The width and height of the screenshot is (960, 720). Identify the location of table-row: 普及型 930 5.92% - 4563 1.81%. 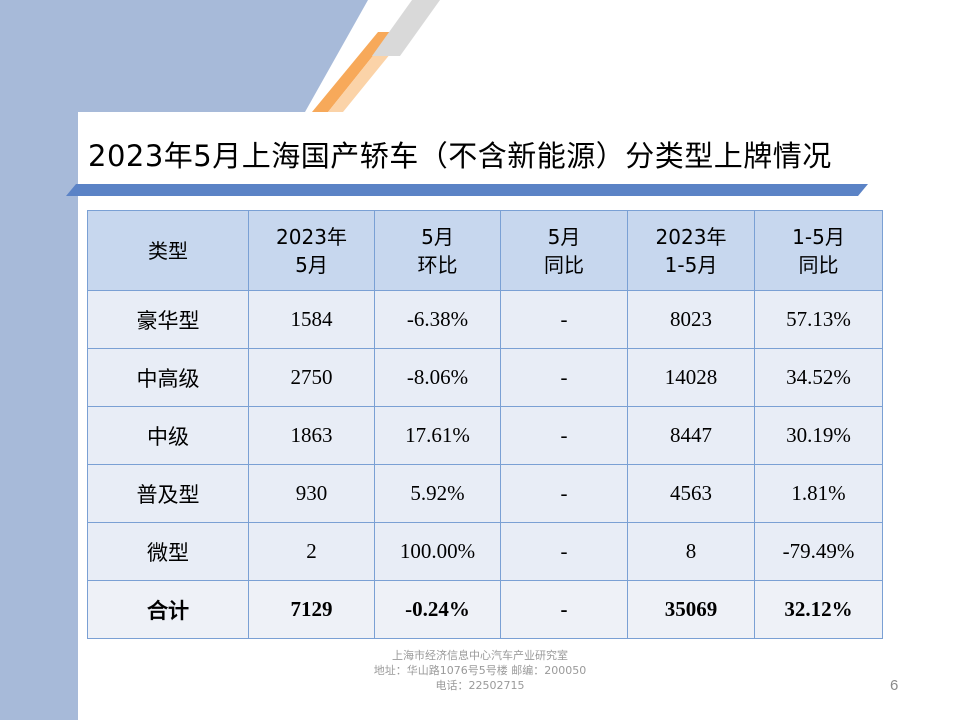
(485, 493).